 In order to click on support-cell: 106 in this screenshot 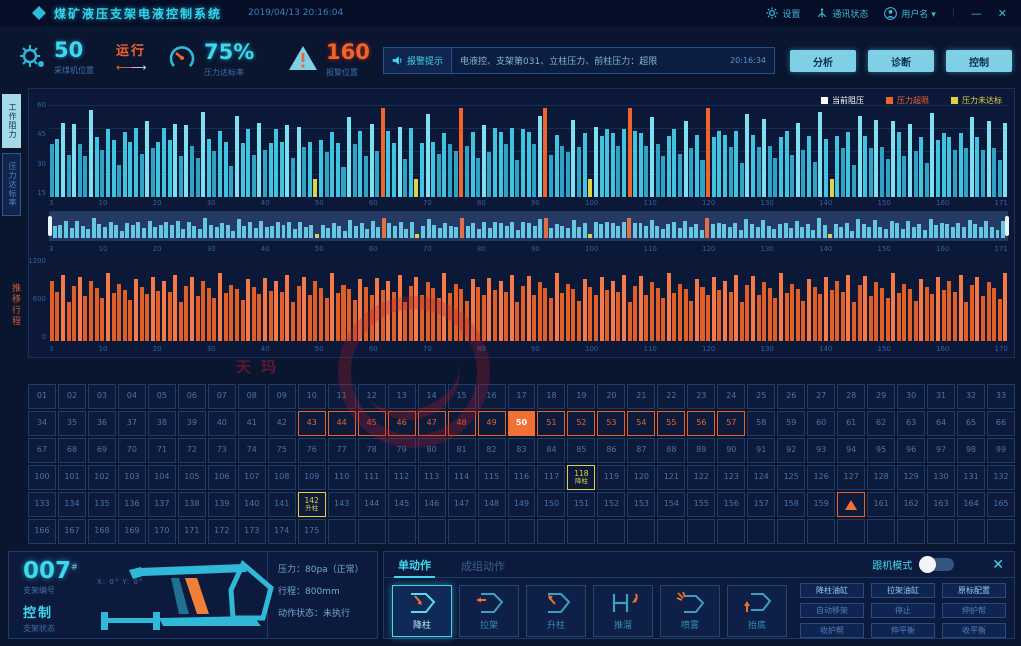, I will do `click(221, 477)`.